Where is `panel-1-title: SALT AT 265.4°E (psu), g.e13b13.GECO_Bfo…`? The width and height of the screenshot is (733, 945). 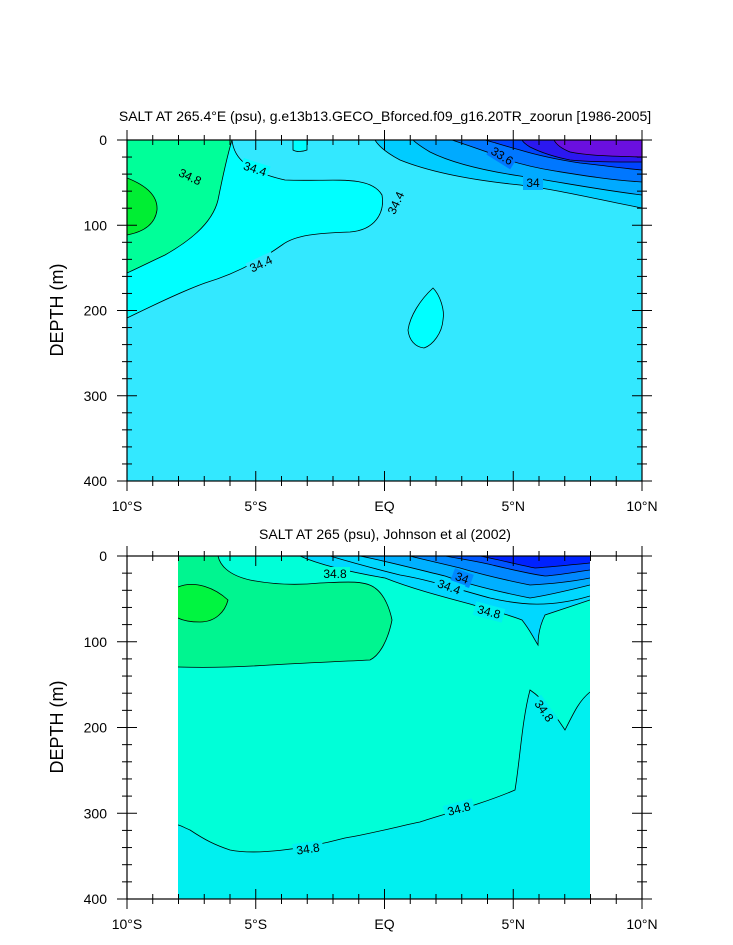 panel-1-title: SALT AT 265.4°E (psu), g.e13b13.GECO_Bfo… is located at coordinates (385, 116).